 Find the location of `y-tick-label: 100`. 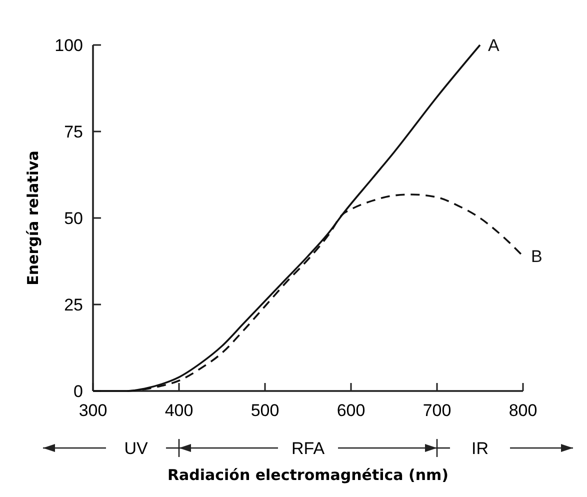

y-tick-label: 100 is located at coordinates (68, 45).